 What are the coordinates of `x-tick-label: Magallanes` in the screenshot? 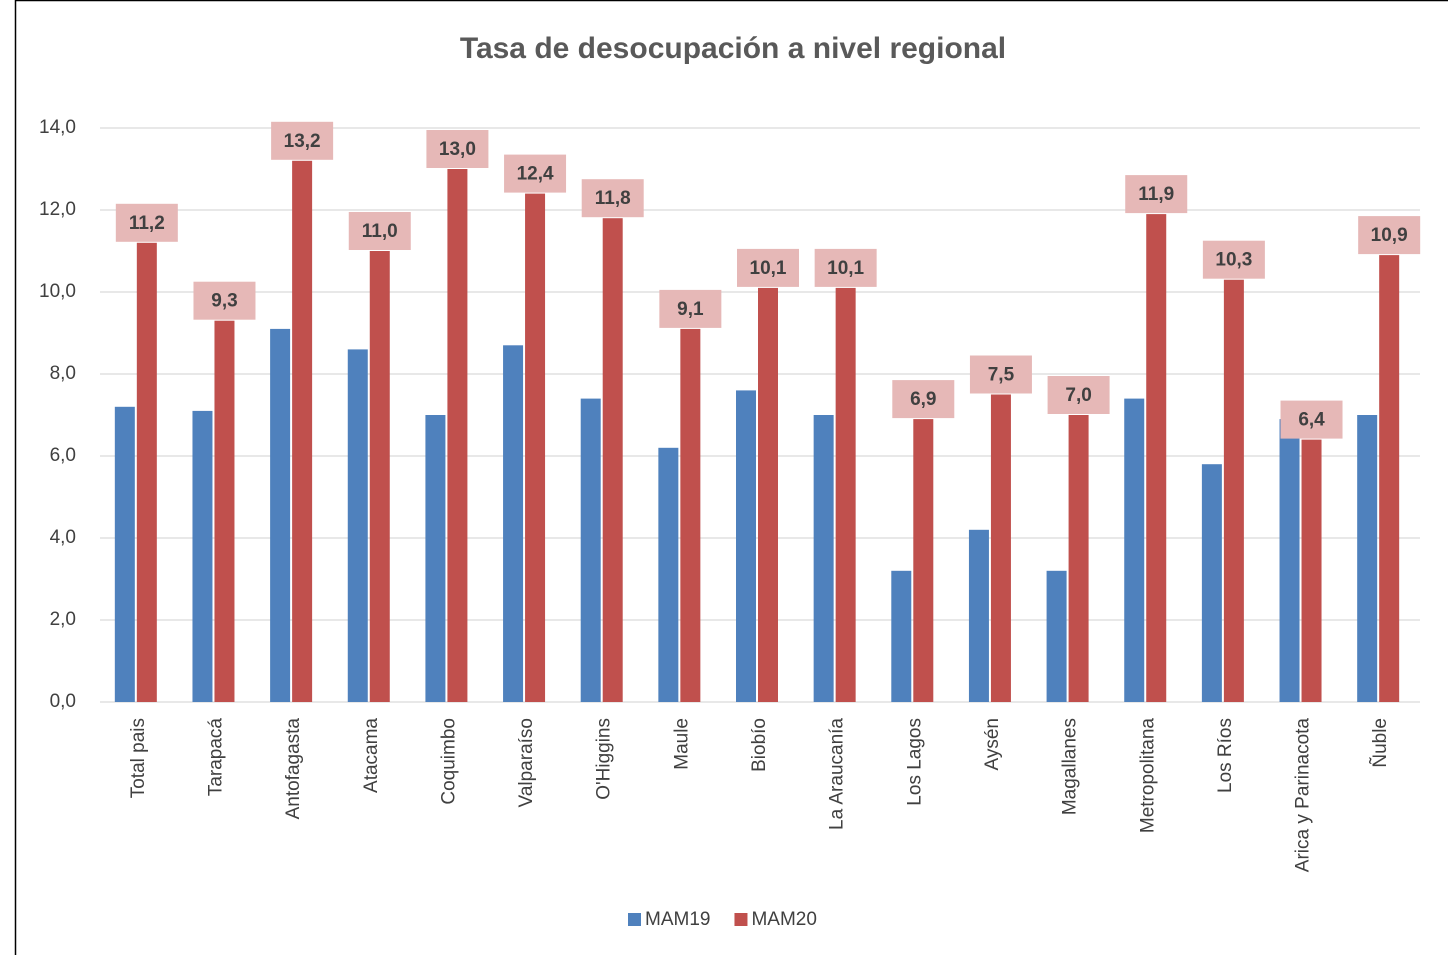 It's located at (1070, 766).